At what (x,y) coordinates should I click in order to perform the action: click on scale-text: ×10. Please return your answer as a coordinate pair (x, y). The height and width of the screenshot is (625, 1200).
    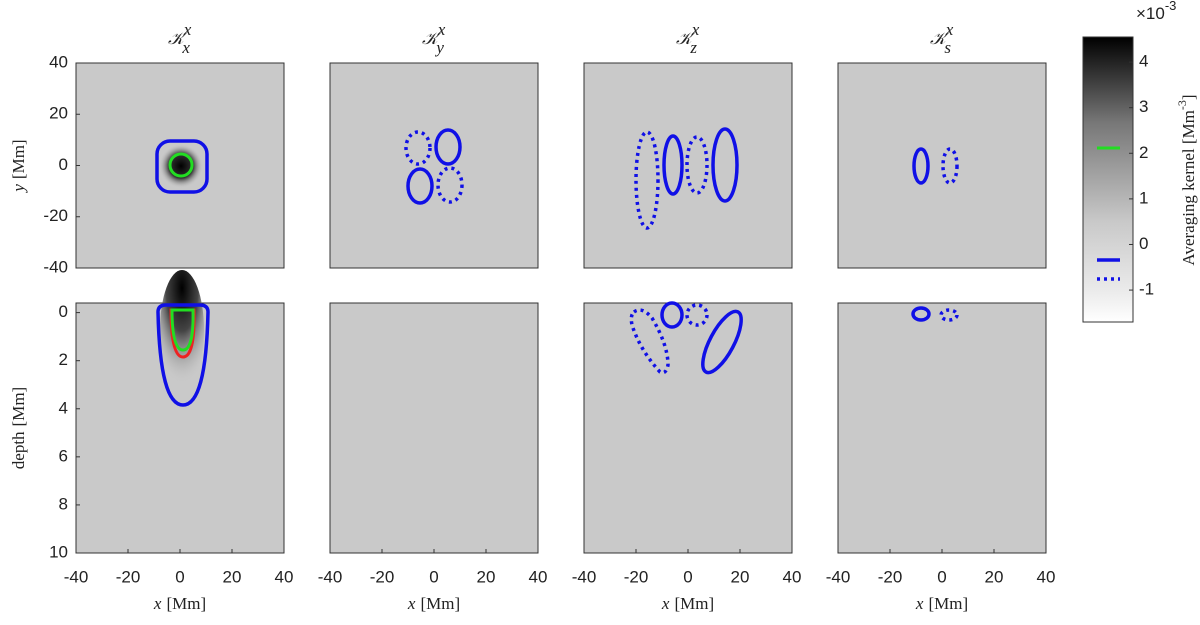
    Looking at the image, I should click on (1150, 13).